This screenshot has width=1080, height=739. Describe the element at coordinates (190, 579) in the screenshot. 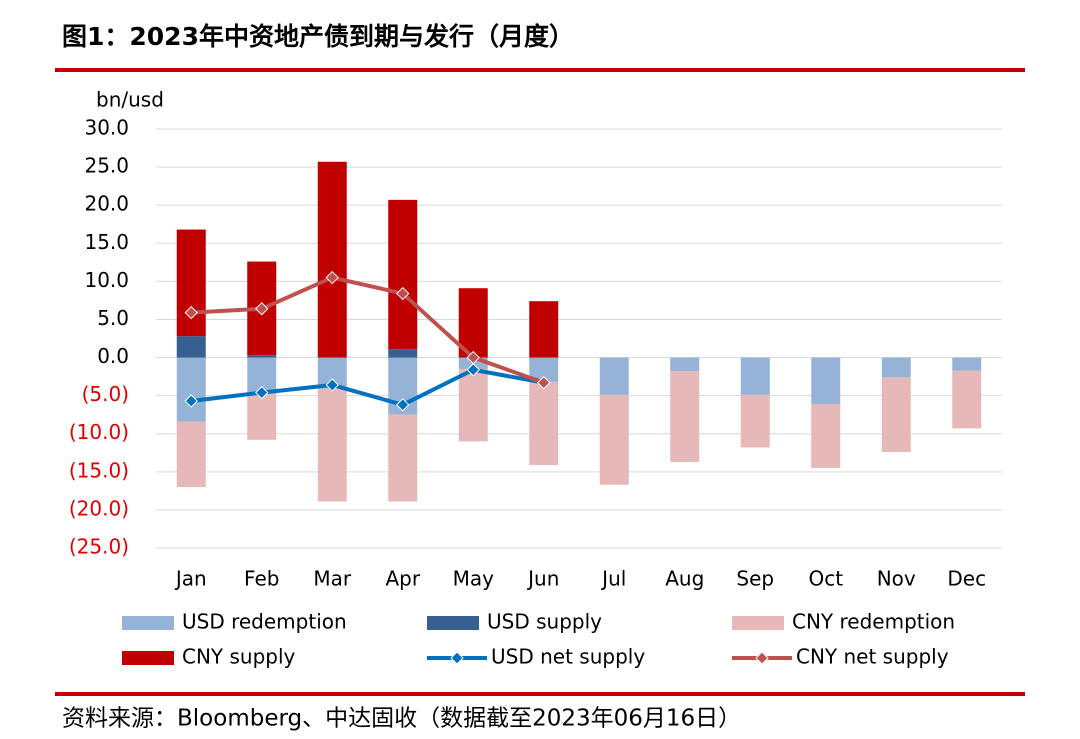

I see `x-tick-label: Jan` at that location.